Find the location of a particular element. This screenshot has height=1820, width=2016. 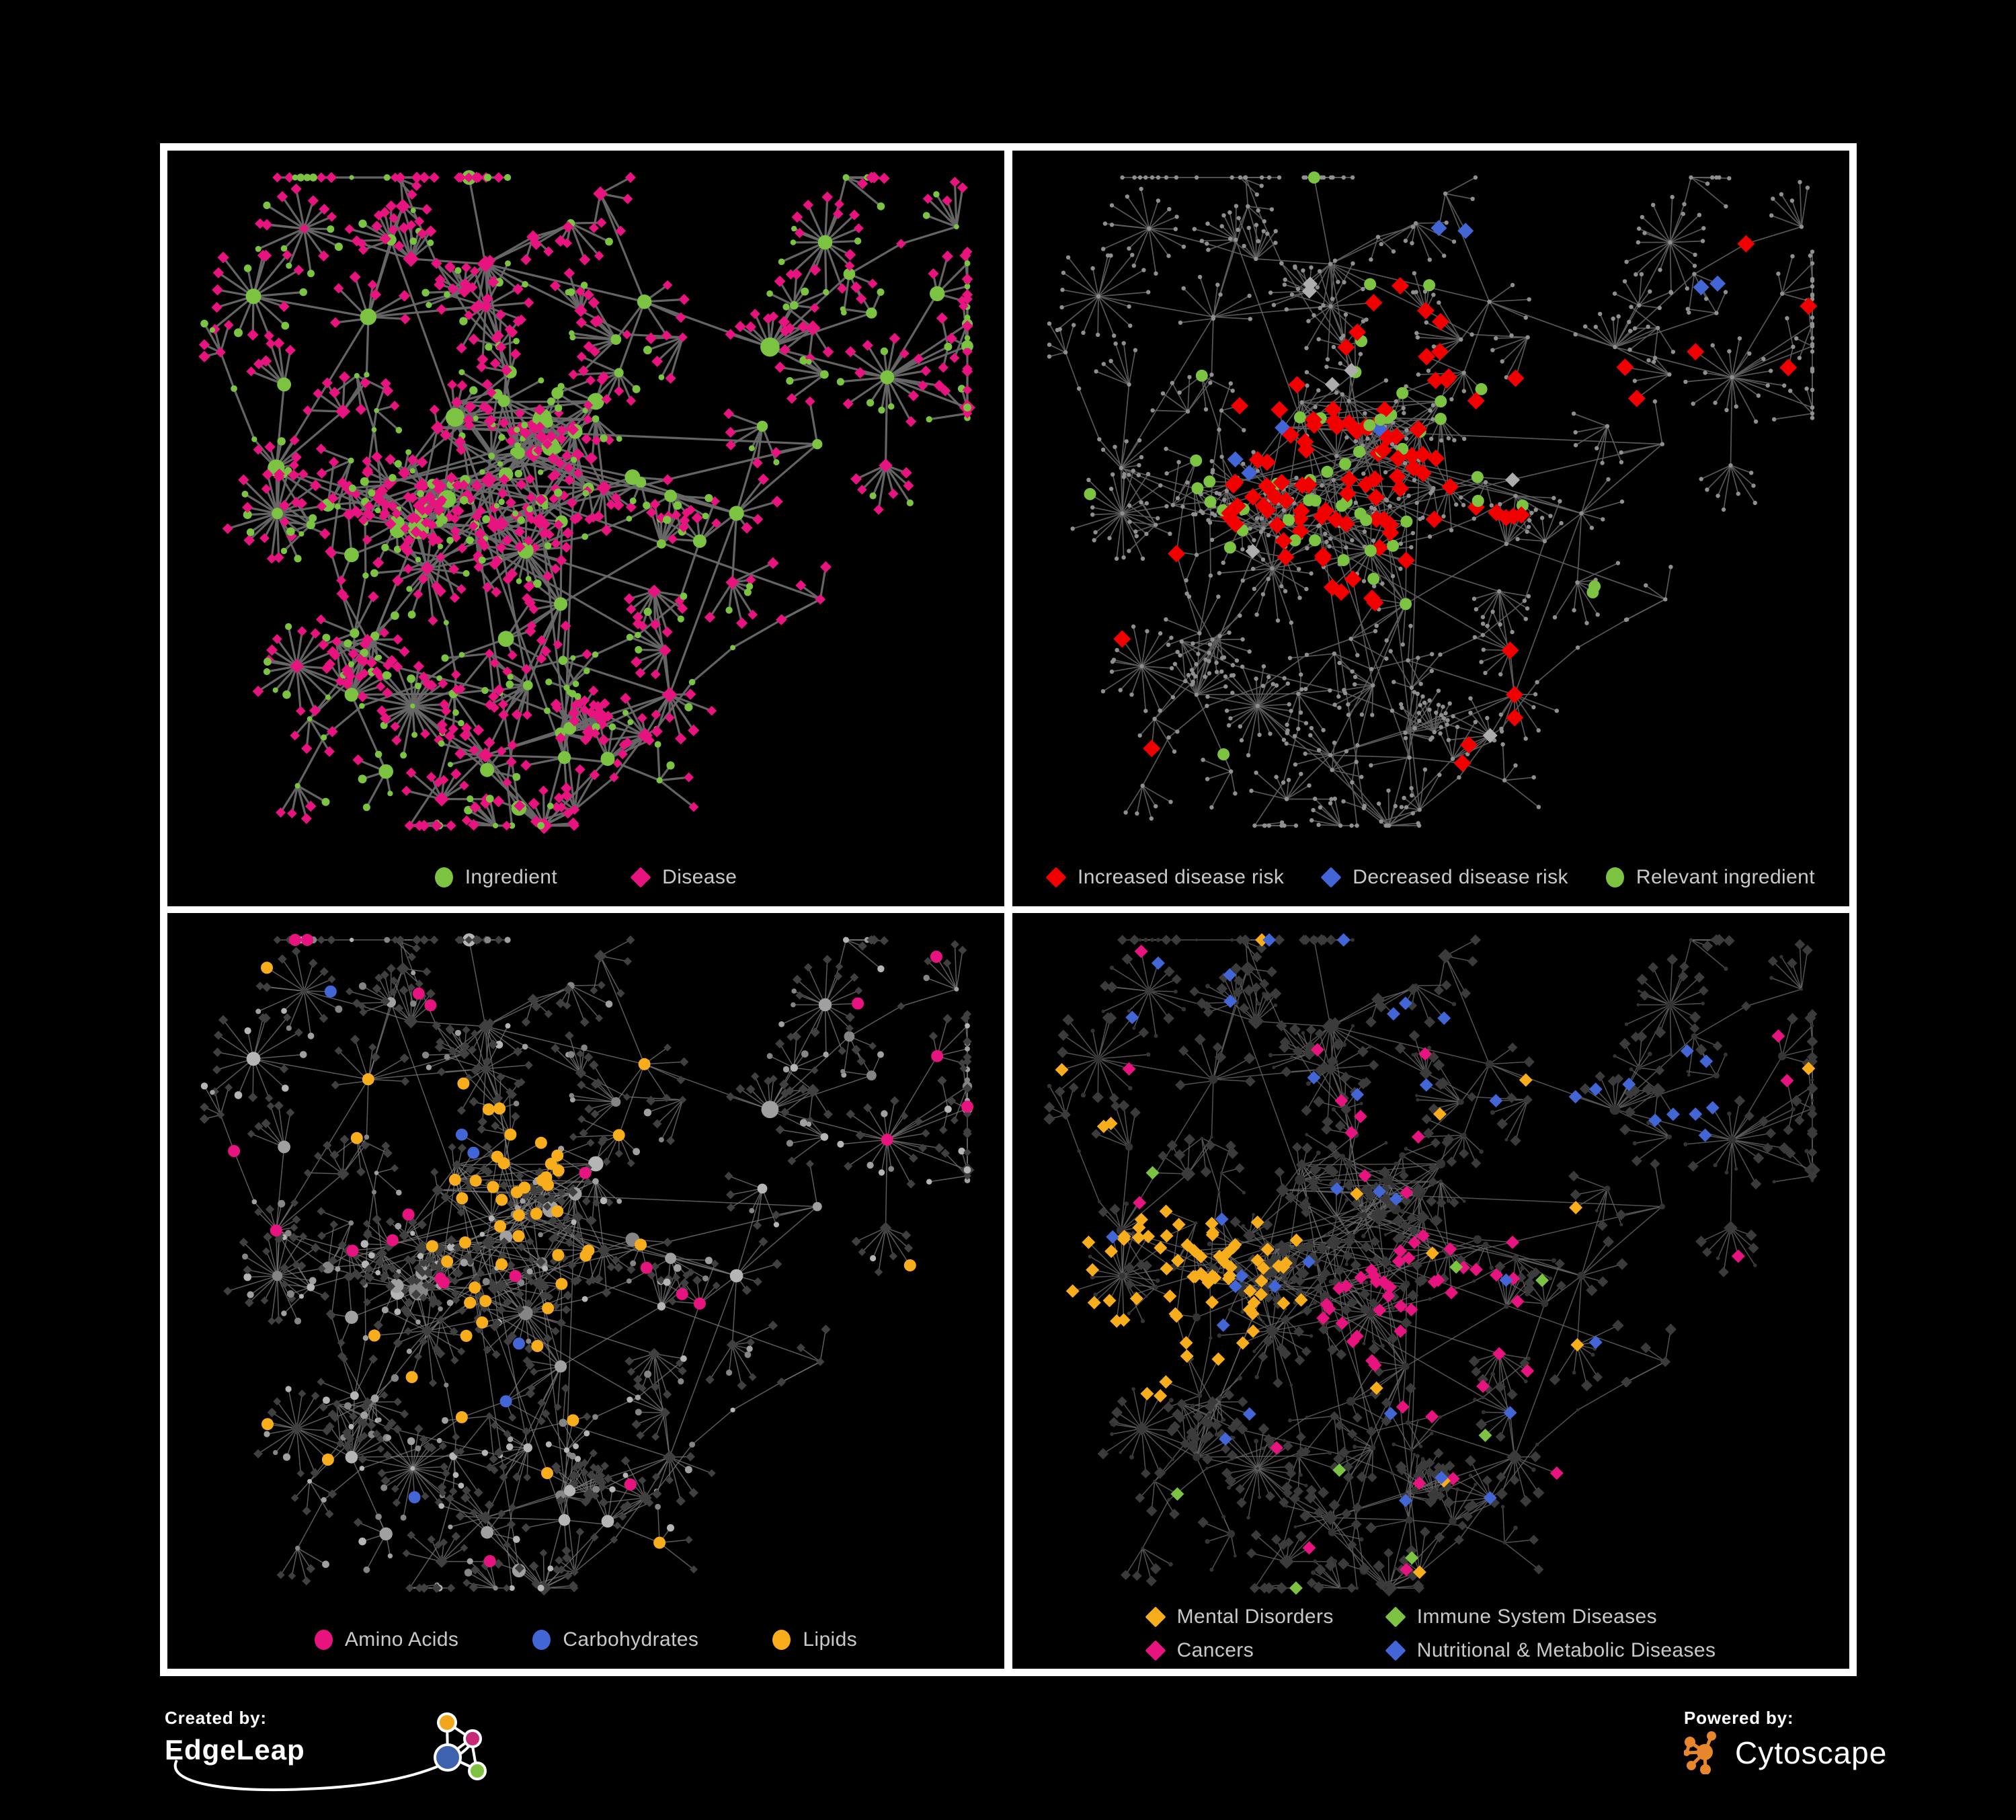

legend-label: Carbohydrates is located at coordinates (631, 1639).